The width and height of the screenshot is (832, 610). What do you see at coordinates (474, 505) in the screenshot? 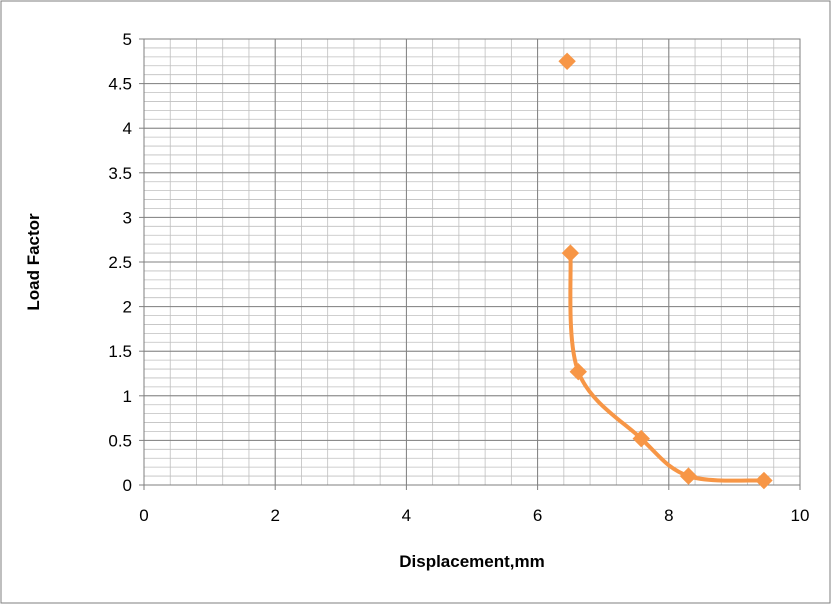
I see `x-axis-ticks: 0 2 4 6 8 10` at bounding box center [474, 505].